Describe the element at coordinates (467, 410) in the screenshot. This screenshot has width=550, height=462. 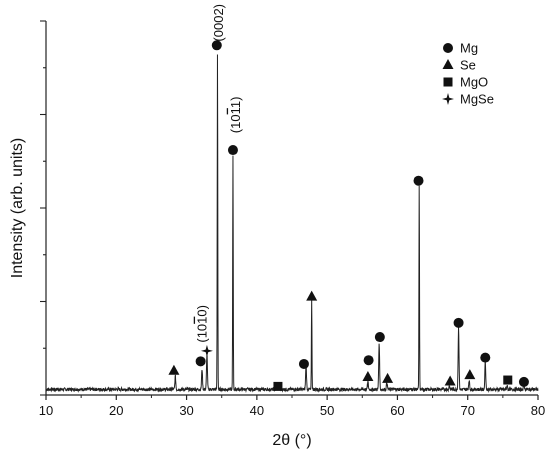
I see `x-tick-label: 70` at that location.